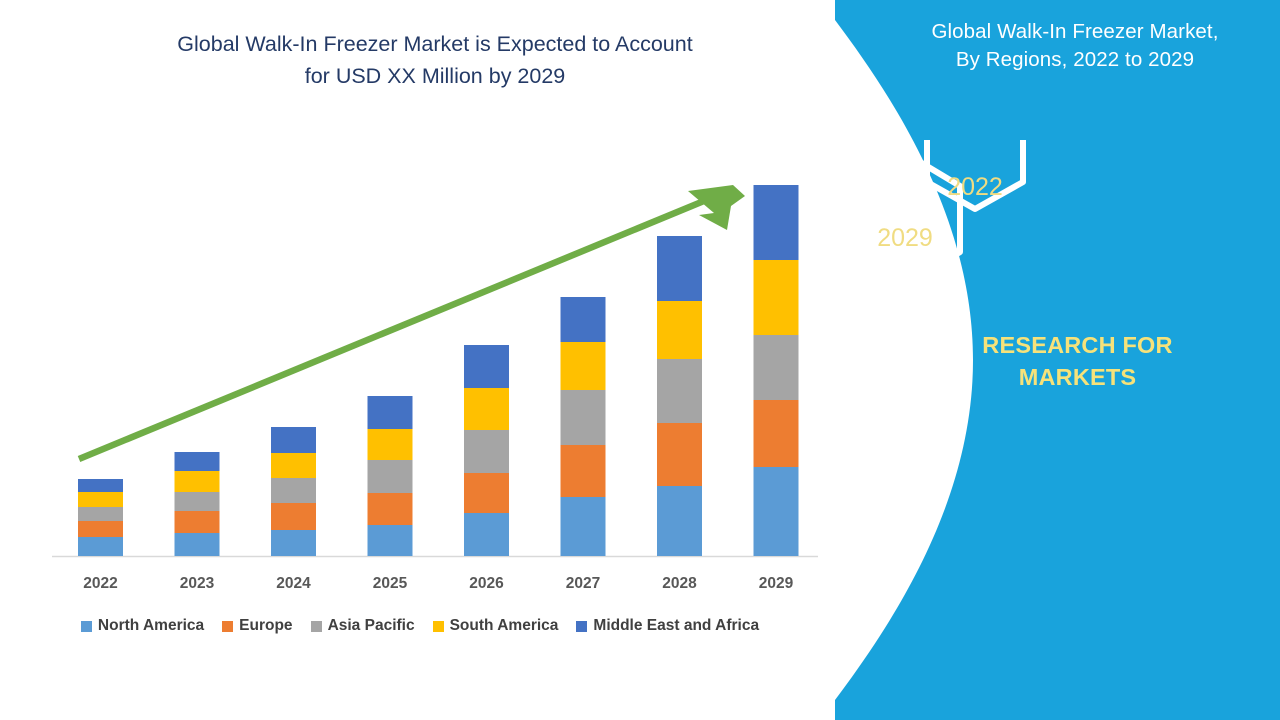 This screenshot has height=720, width=1280. I want to click on hexagon-2022-outline, so click(975, 176).